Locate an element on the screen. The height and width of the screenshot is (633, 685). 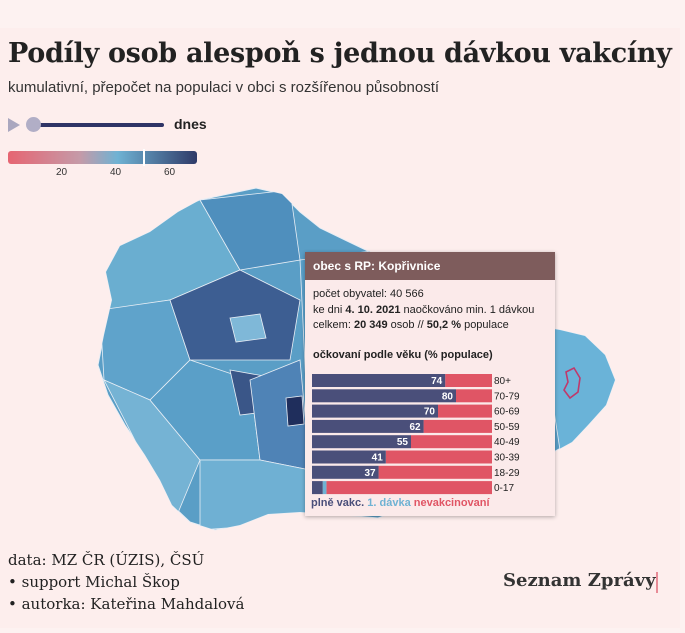
region-highlight-dark is located at coordinates (295, 411).